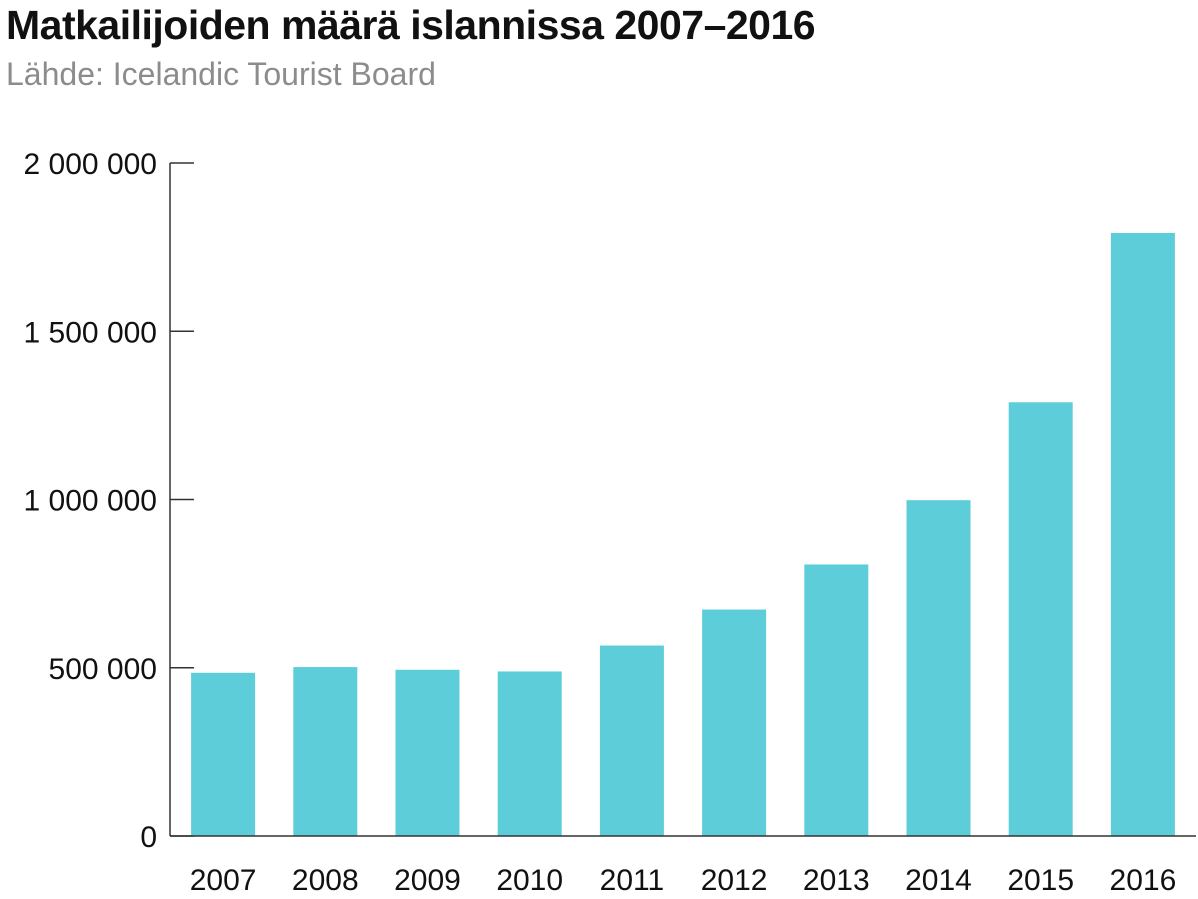  I want to click on x-tick-label: 2016, so click(1143, 880).